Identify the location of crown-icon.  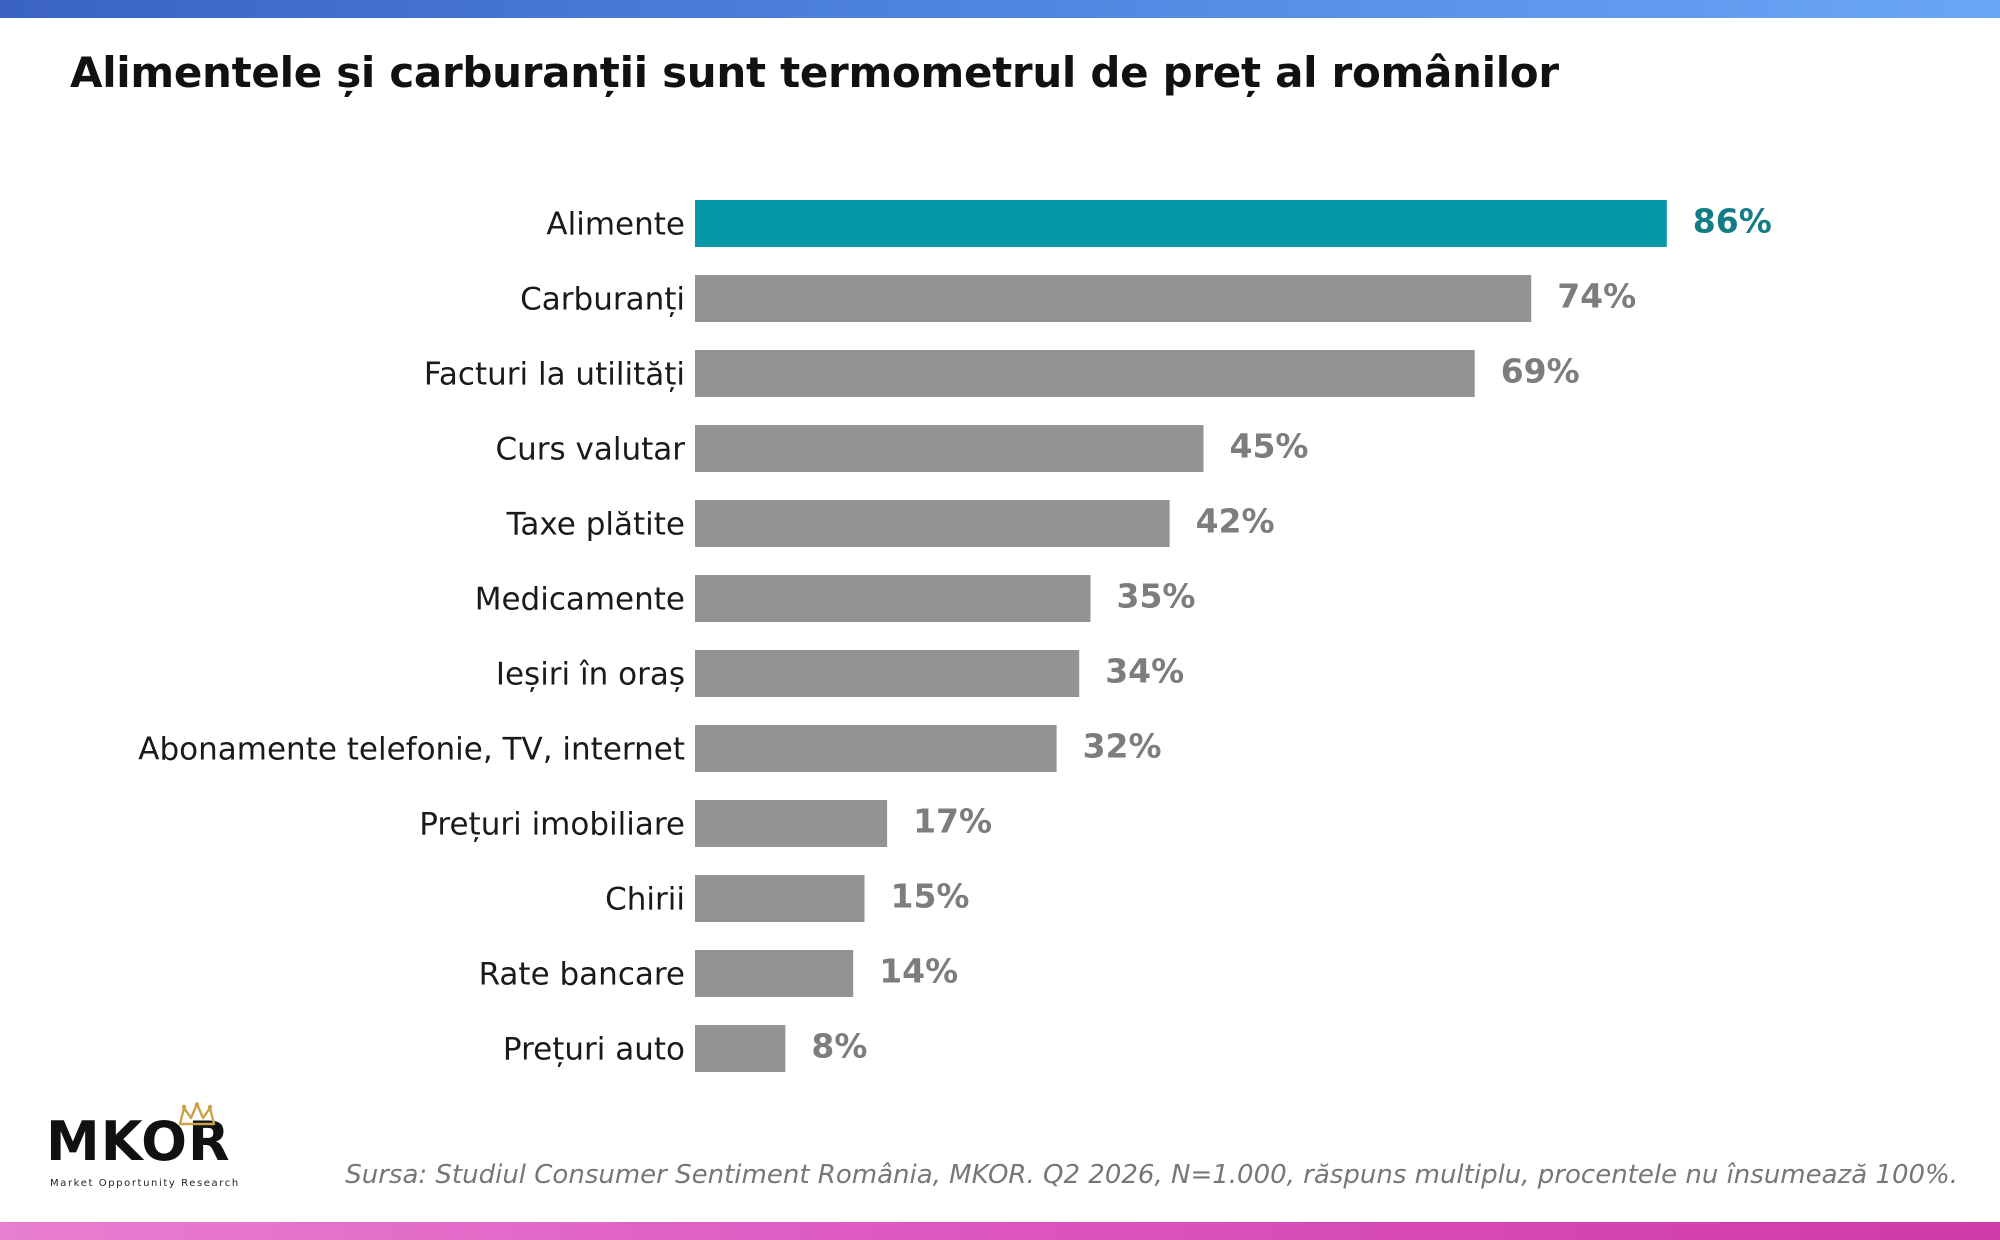
(197, 1114).